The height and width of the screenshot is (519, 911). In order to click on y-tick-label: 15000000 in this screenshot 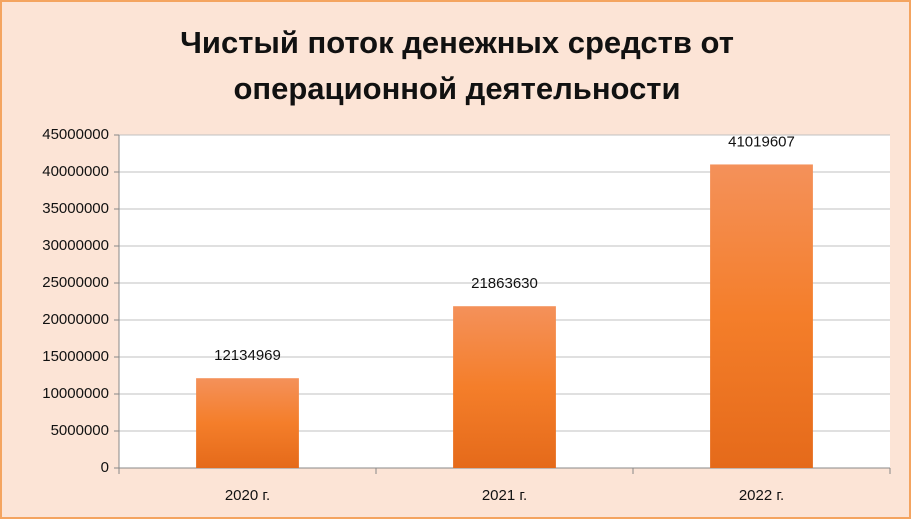, I will do `click(75, 356)`.